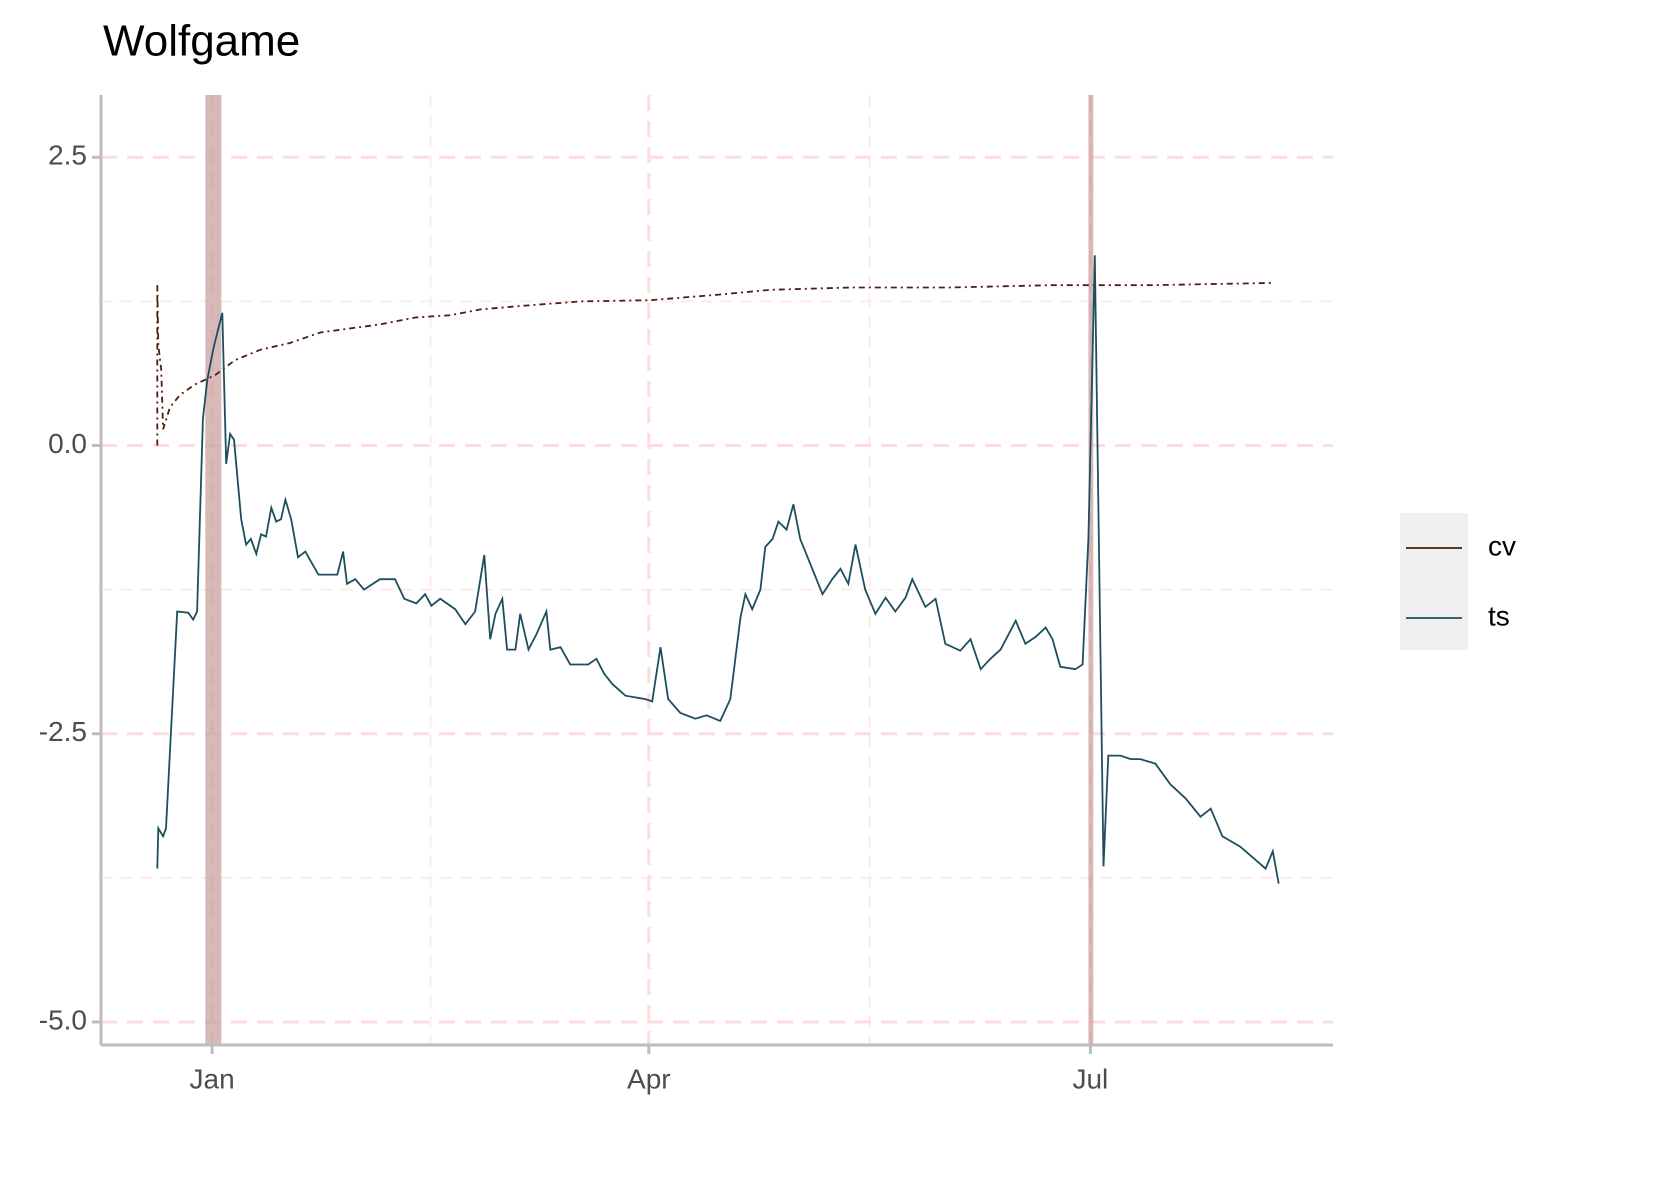 This screenshot has width=1653, height=1181. I want to click on y-tick-label: -2.5, so click(63, 731).